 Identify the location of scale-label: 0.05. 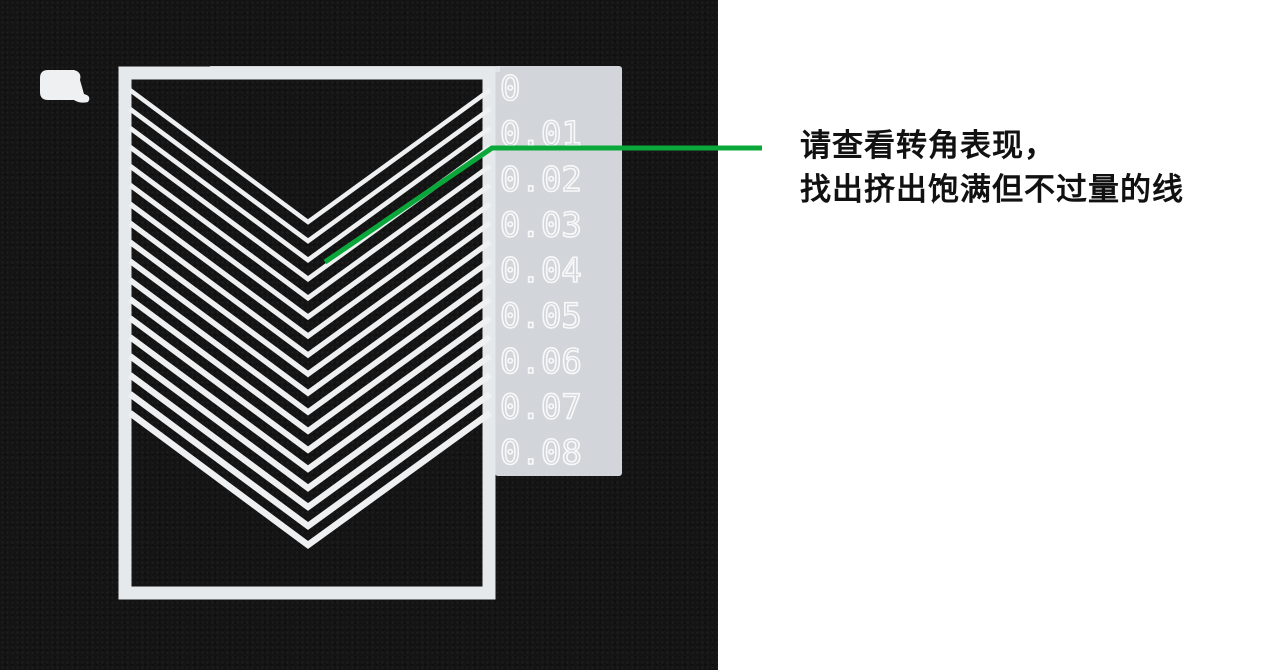
(541, 317).